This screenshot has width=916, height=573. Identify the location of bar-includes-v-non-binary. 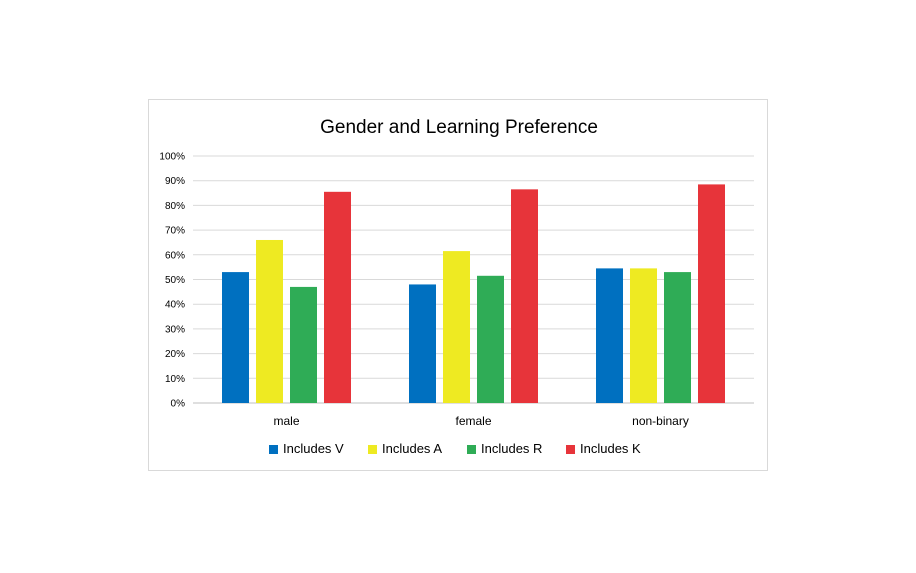
(609, 335).